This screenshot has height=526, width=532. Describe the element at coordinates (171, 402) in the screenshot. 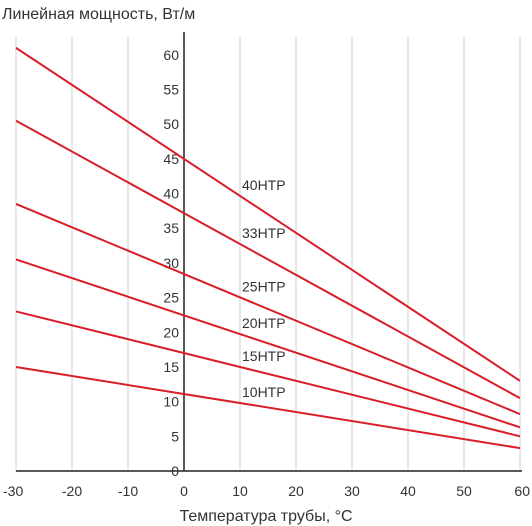

I see `y-tick-label-2: 10` at that location.